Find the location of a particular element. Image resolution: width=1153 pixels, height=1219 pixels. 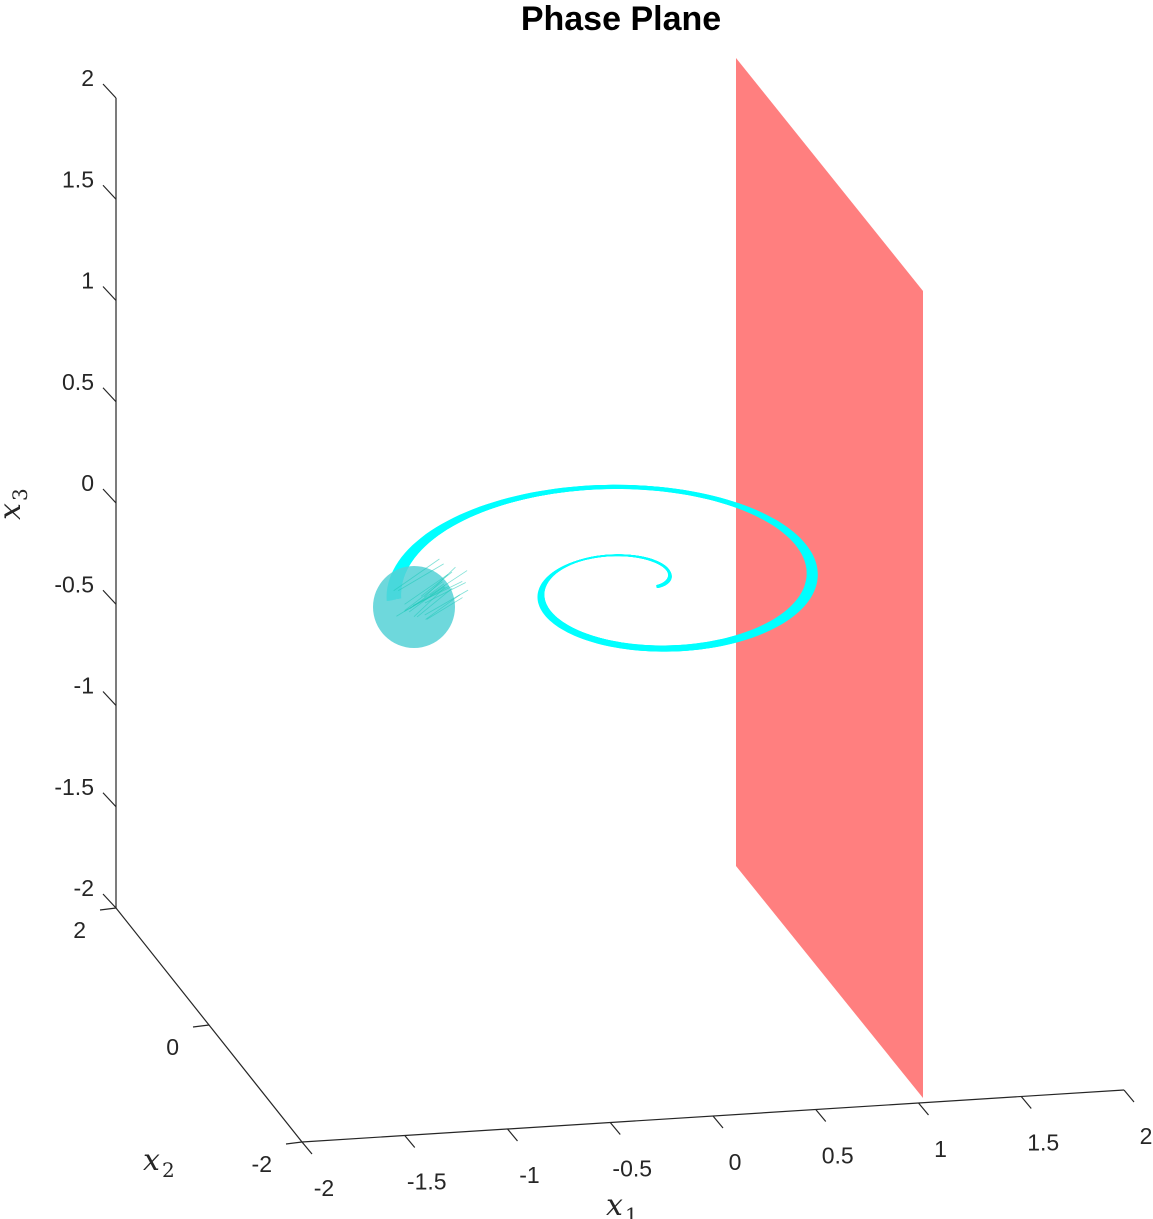

z-tick-label: -1.5 is located at coordinates (74, 787).